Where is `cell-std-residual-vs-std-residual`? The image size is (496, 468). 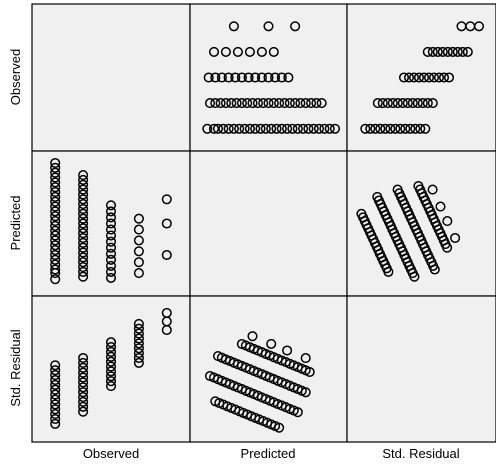 cell-std-residual-vs-std-residual is located at coordinates (421, 369).